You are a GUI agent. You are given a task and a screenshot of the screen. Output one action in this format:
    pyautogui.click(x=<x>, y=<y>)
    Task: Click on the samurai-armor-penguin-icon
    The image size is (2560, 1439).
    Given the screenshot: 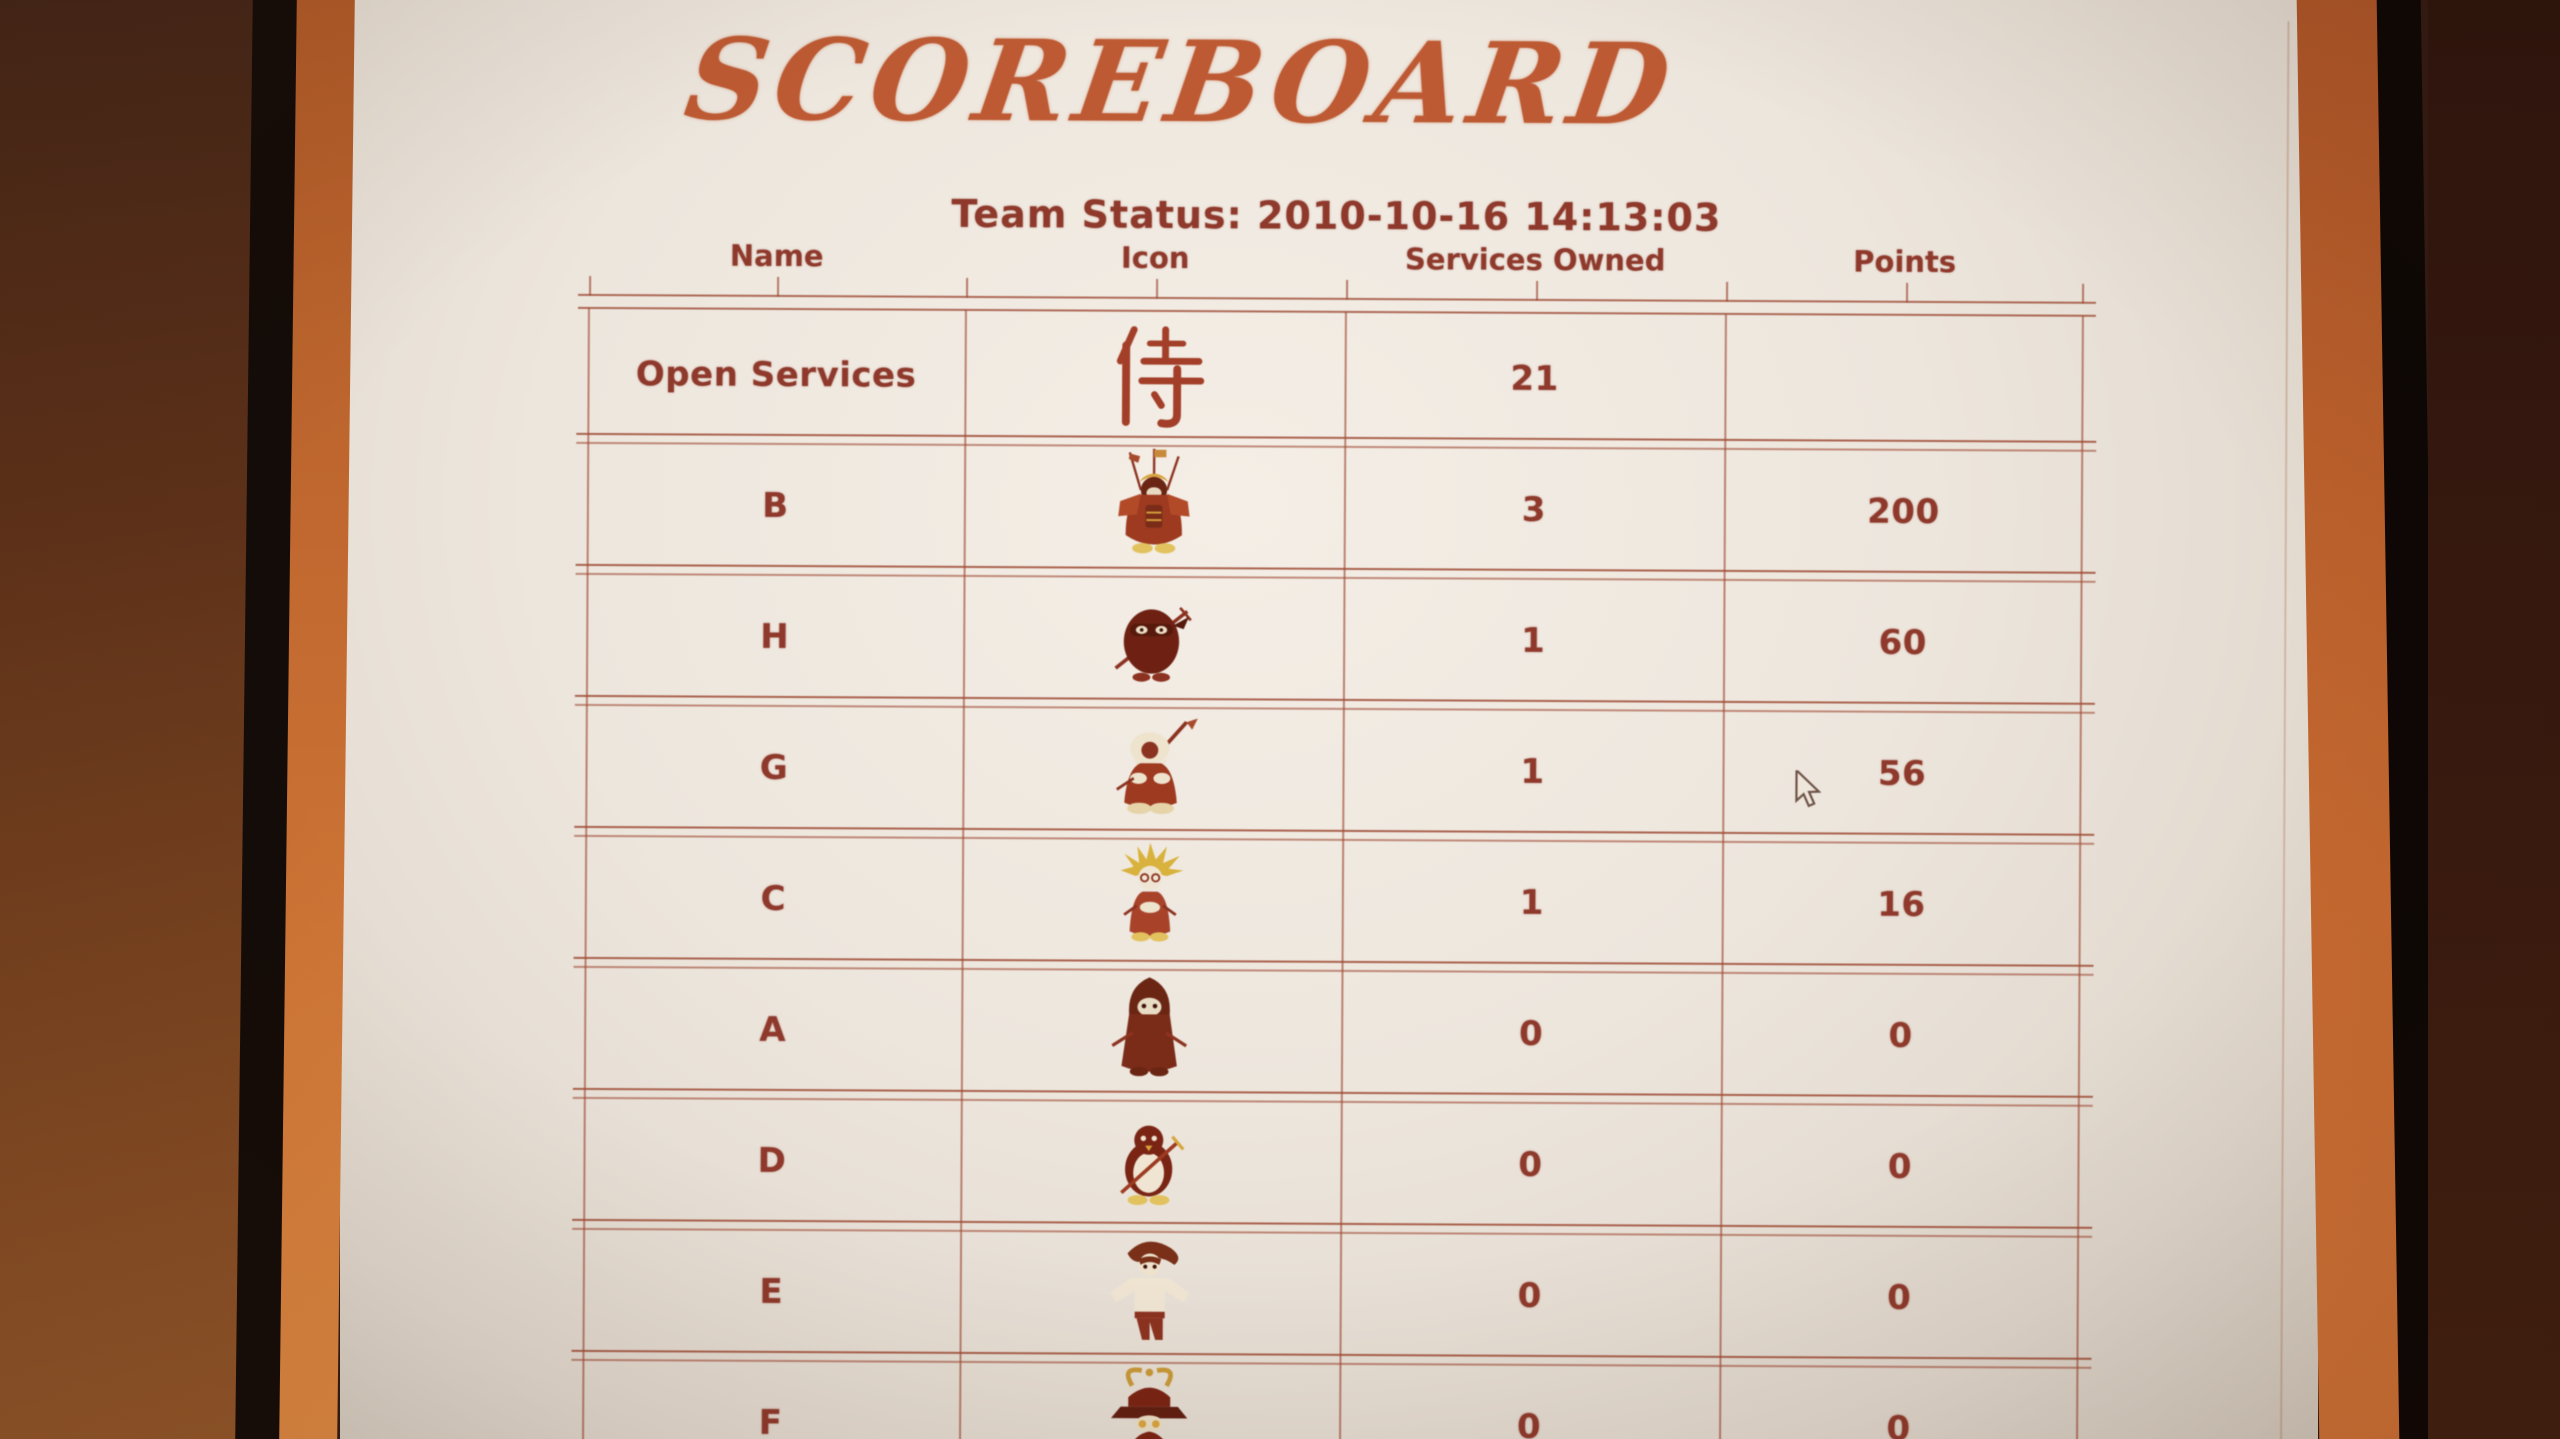 What is the action you would take?
    pyautogui.click(x=1154, y=507)
    